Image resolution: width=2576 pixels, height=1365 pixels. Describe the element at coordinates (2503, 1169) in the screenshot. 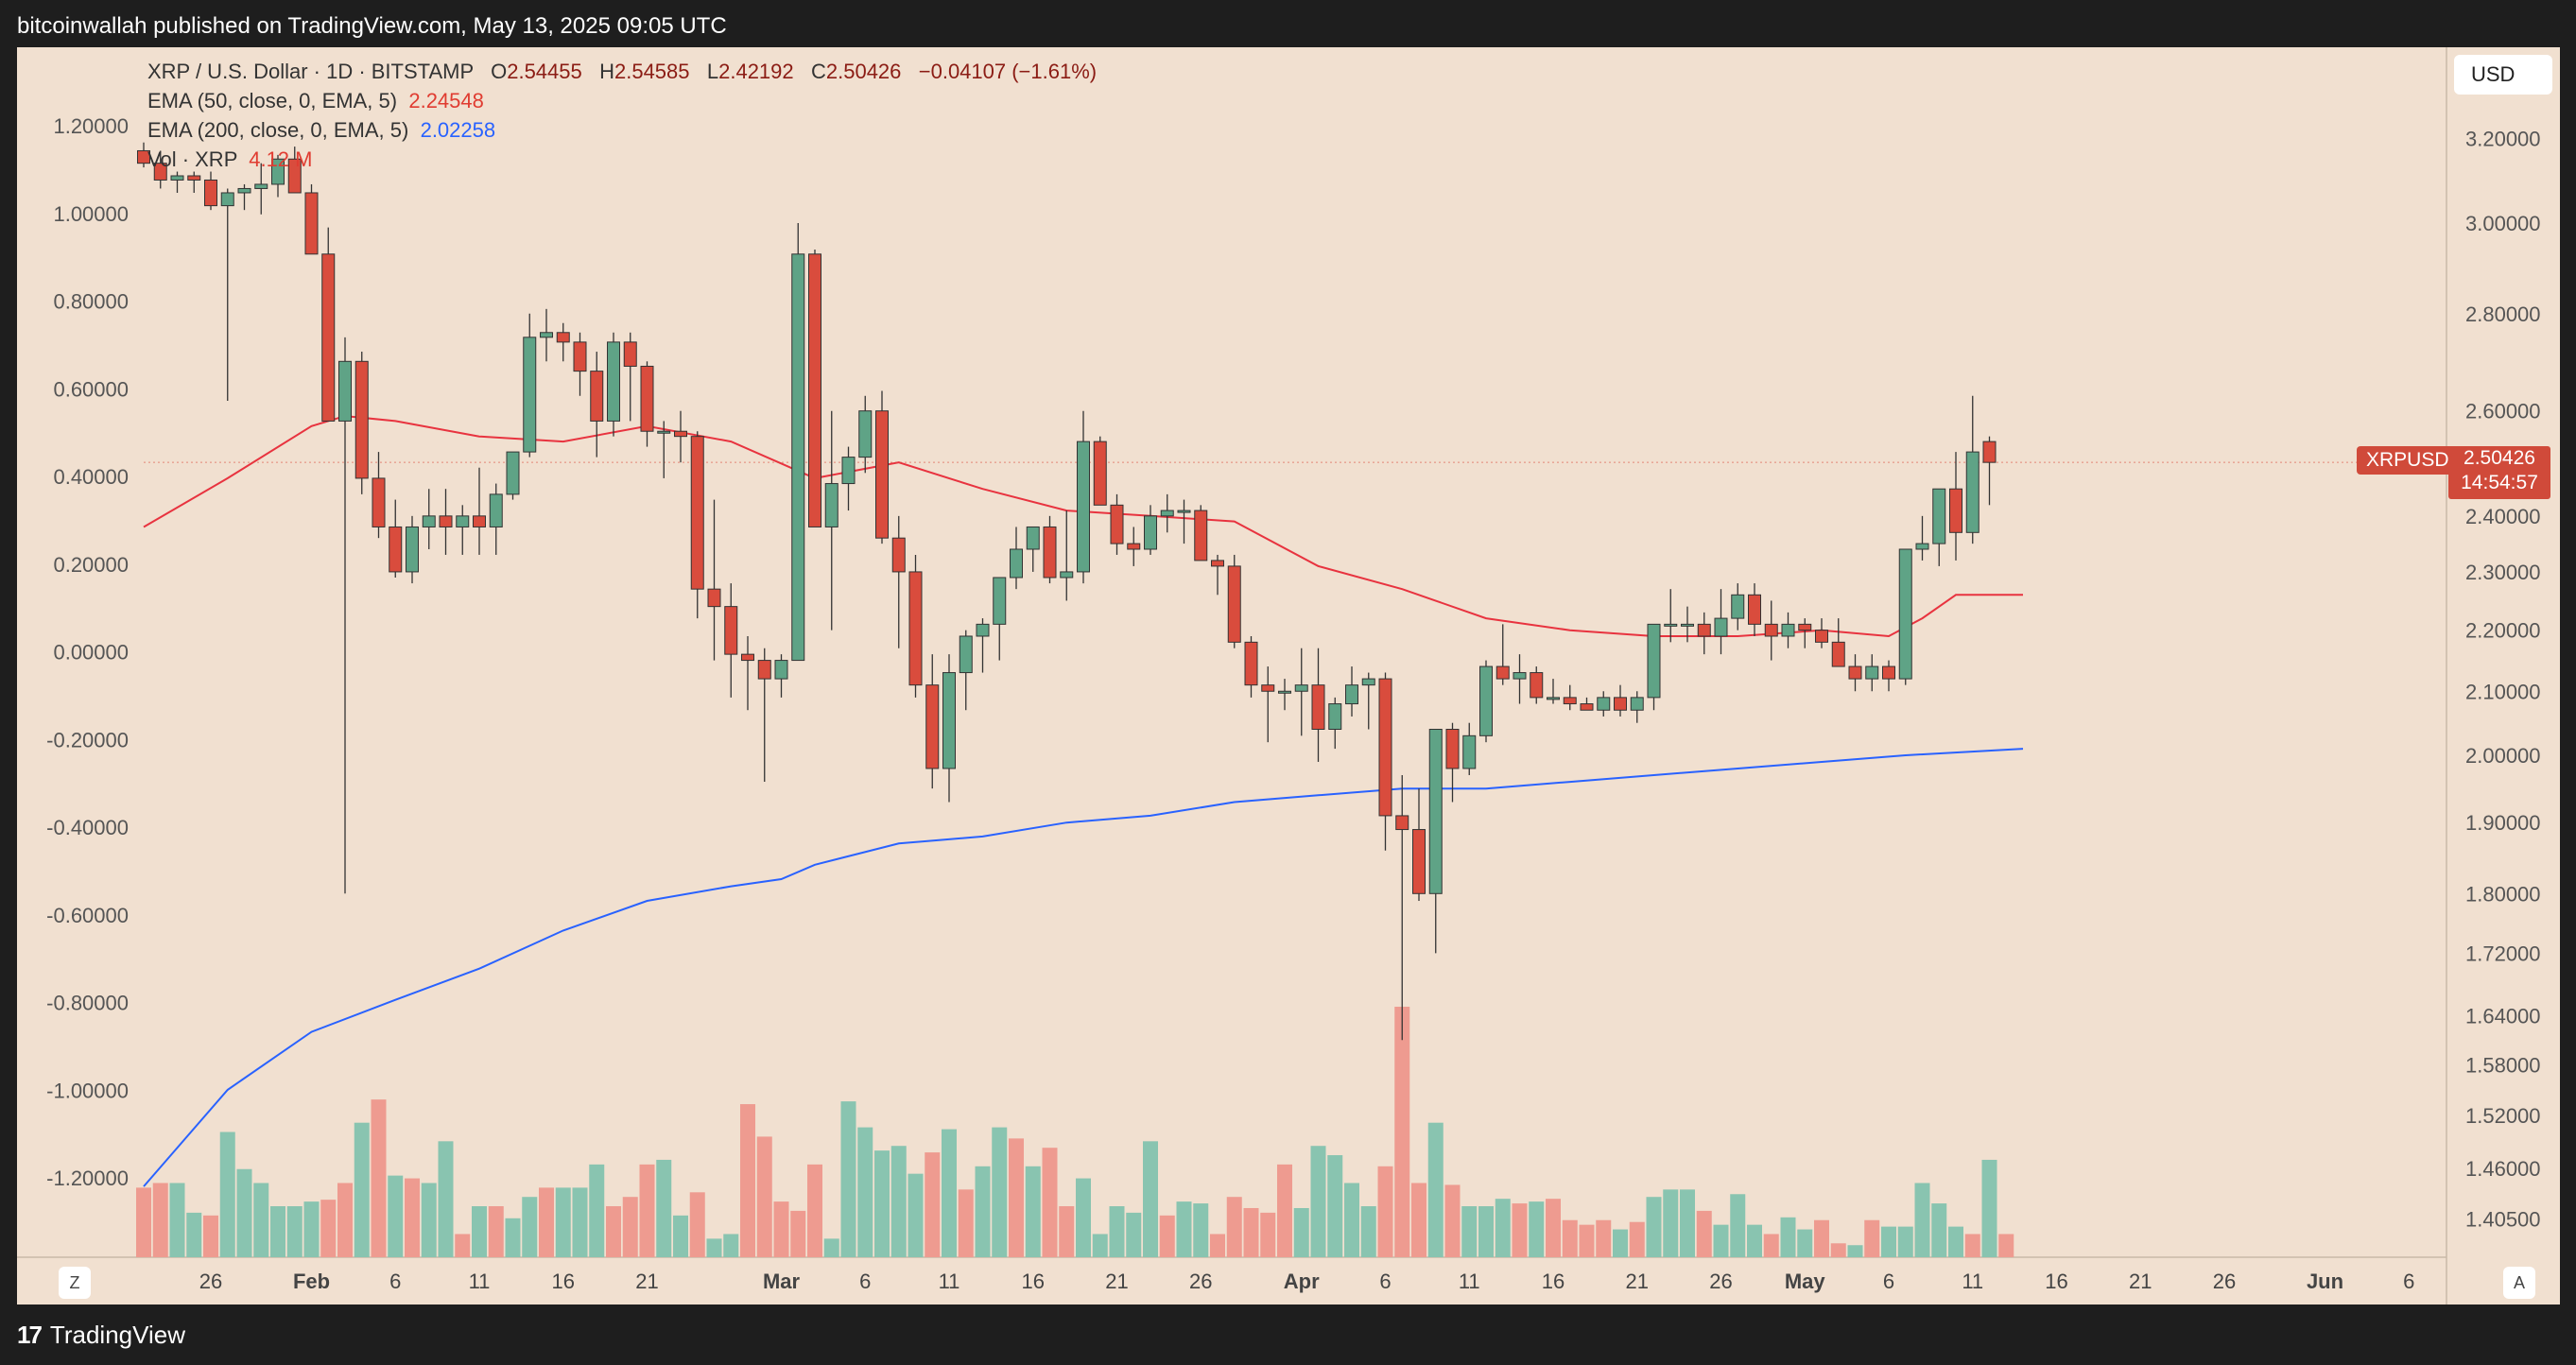

I see `price-axis-tick: 1.46000` at that location.